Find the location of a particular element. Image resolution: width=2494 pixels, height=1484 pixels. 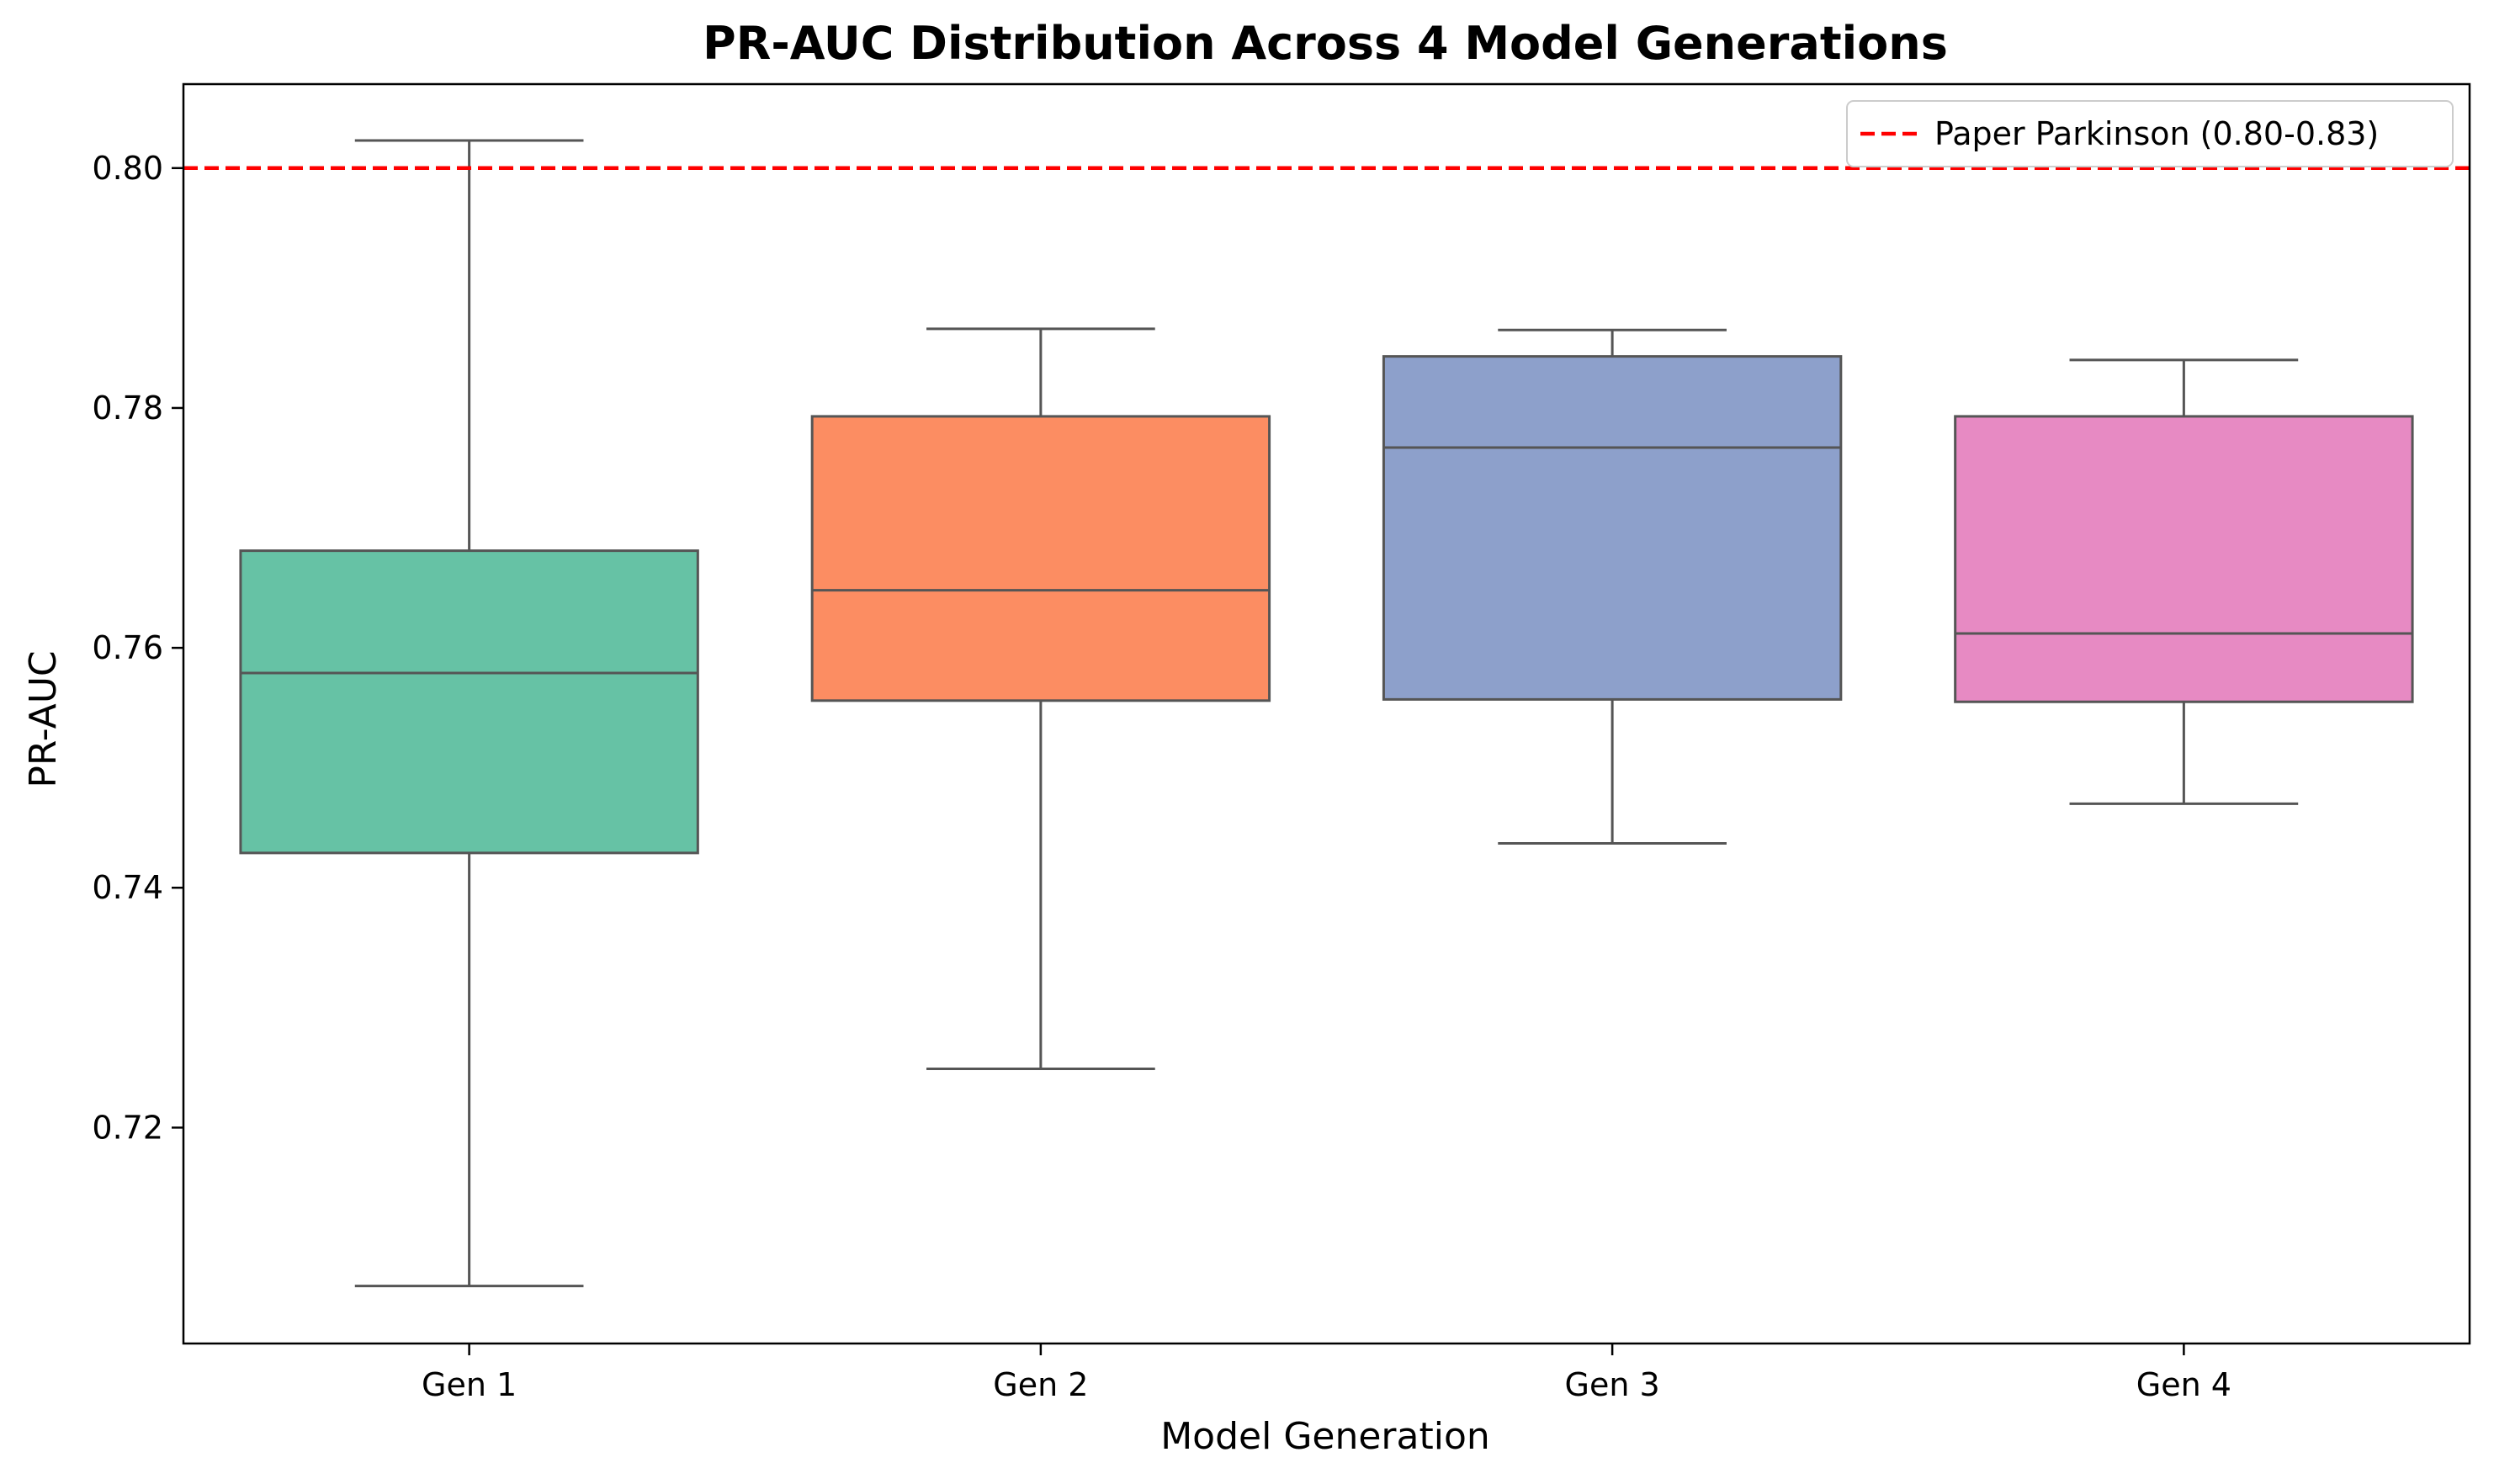

y-tick-label: 0.74 is located at coordinates (128, 887).